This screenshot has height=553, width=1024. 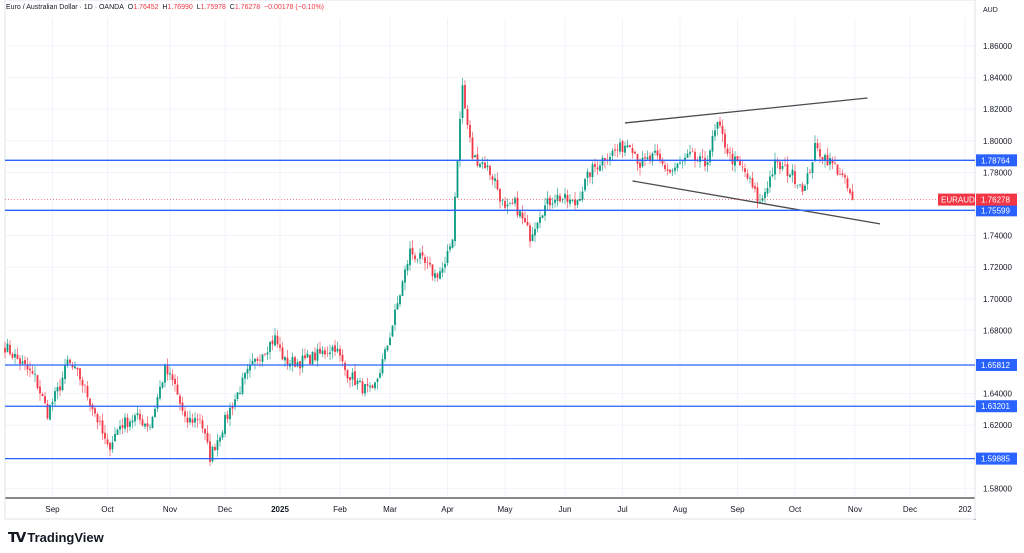 I want to click on high-label: H, so click(x=165, y=7).